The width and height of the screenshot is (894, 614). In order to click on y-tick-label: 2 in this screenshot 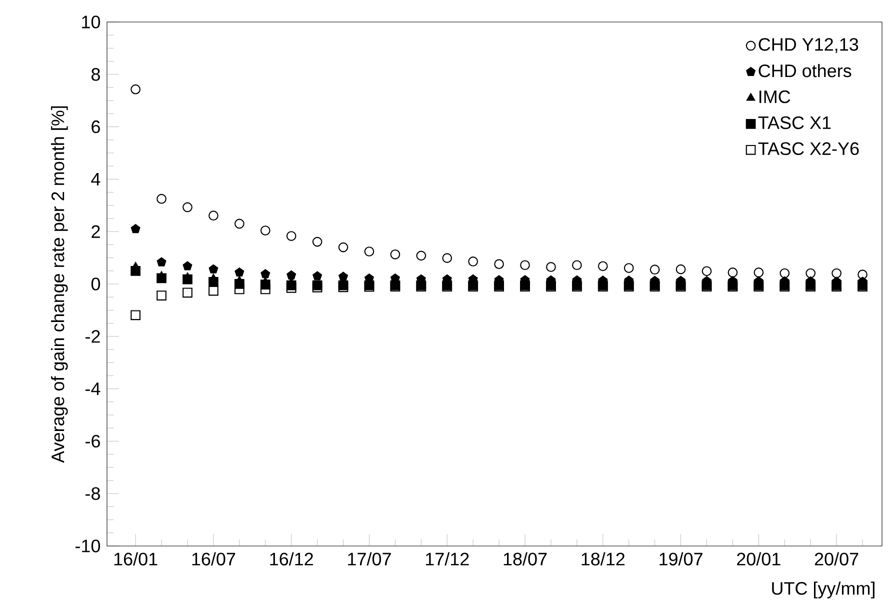, I will do `click(96, 231)`.